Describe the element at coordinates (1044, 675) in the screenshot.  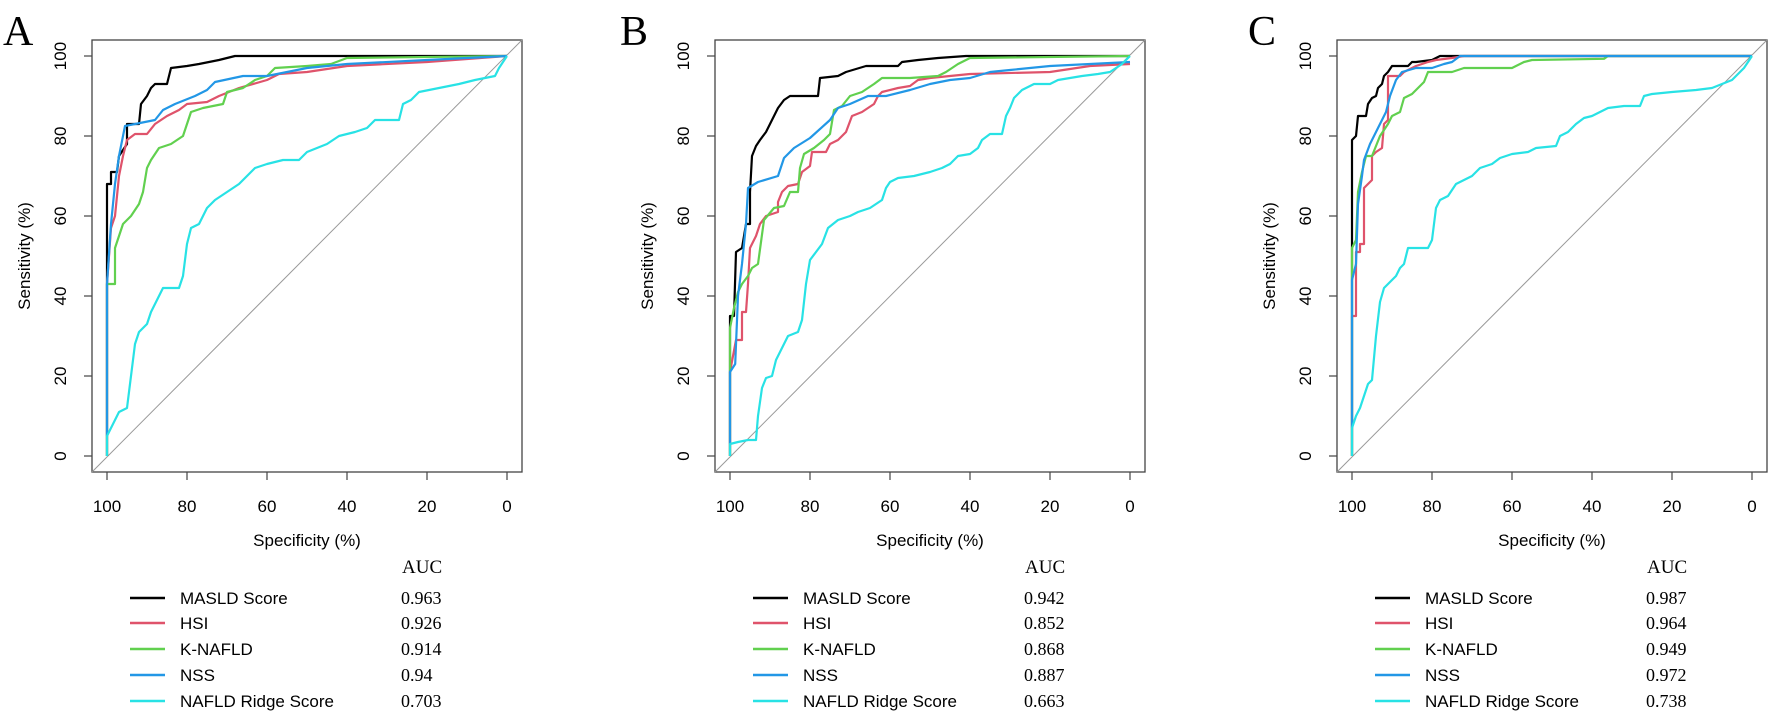
I see `legend-auc-value: 0.887` at that location.